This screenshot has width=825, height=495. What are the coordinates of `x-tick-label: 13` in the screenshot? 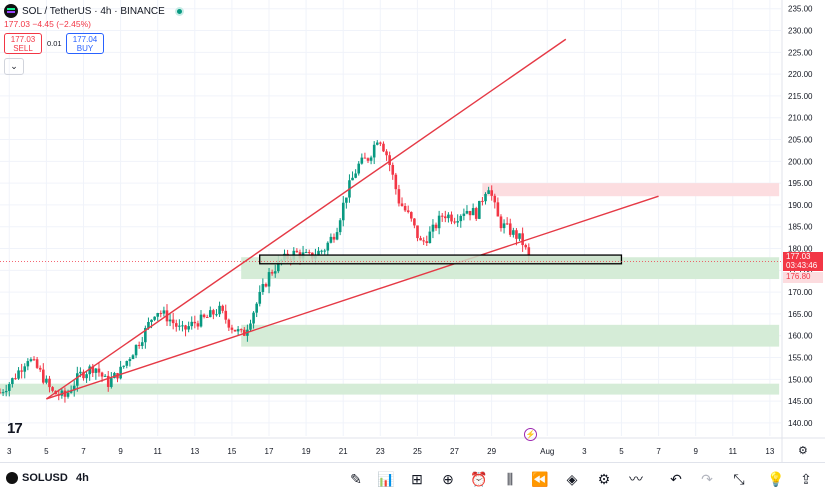 It's located at (194, 451).